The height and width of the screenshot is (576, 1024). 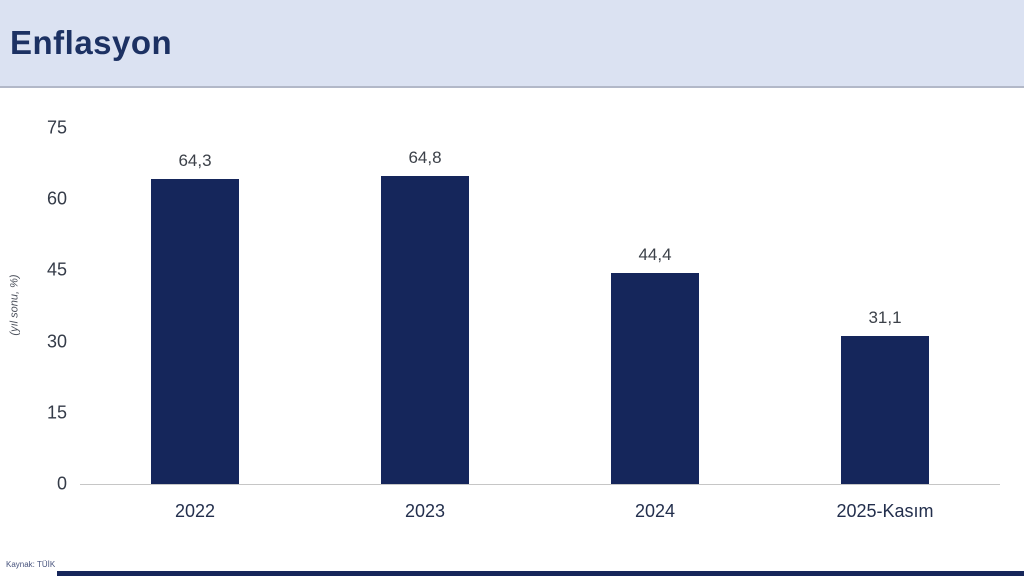 What do you see at coordinates (61, 483) in the screenshot?
I see `y-tick-label: 0` at bounding box center [61, 483].